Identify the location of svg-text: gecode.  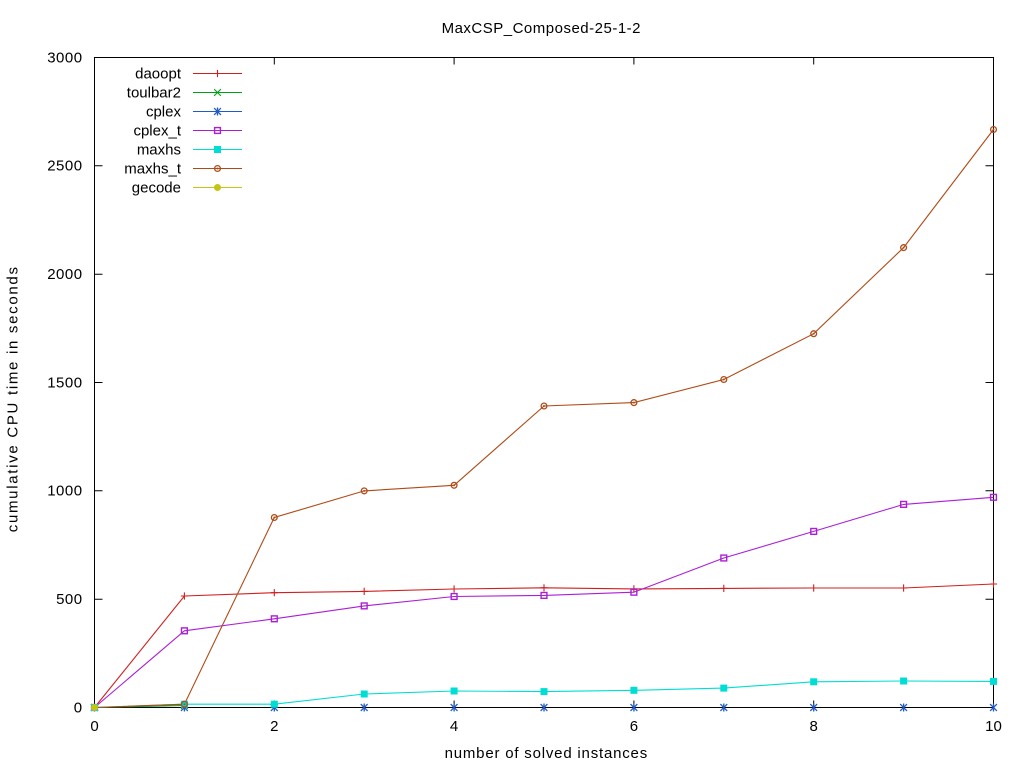
(156, 188).